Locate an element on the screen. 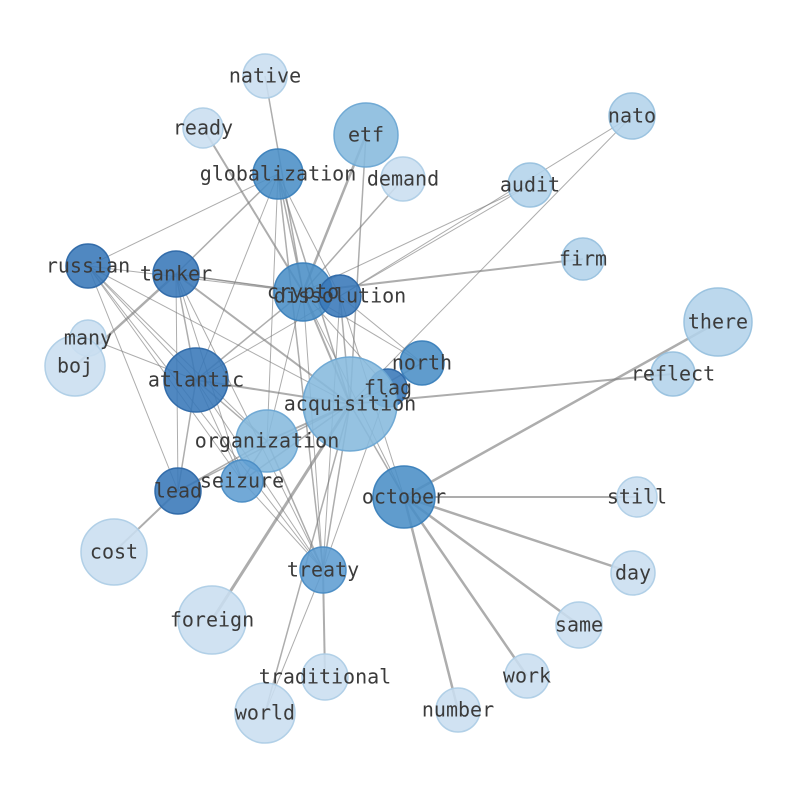  node-organization is located at coordinates (267, 441).